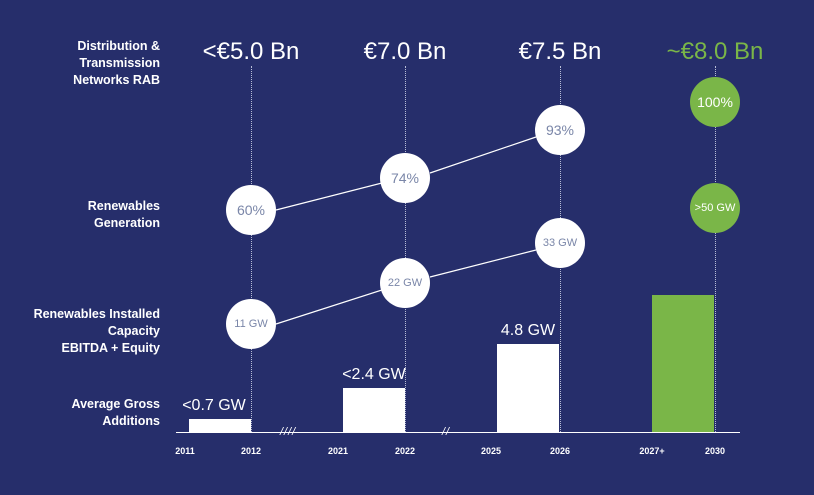  Describe the element at coordinates (288, 432) in the screenshot. I see `axis-break: ////` at that location.